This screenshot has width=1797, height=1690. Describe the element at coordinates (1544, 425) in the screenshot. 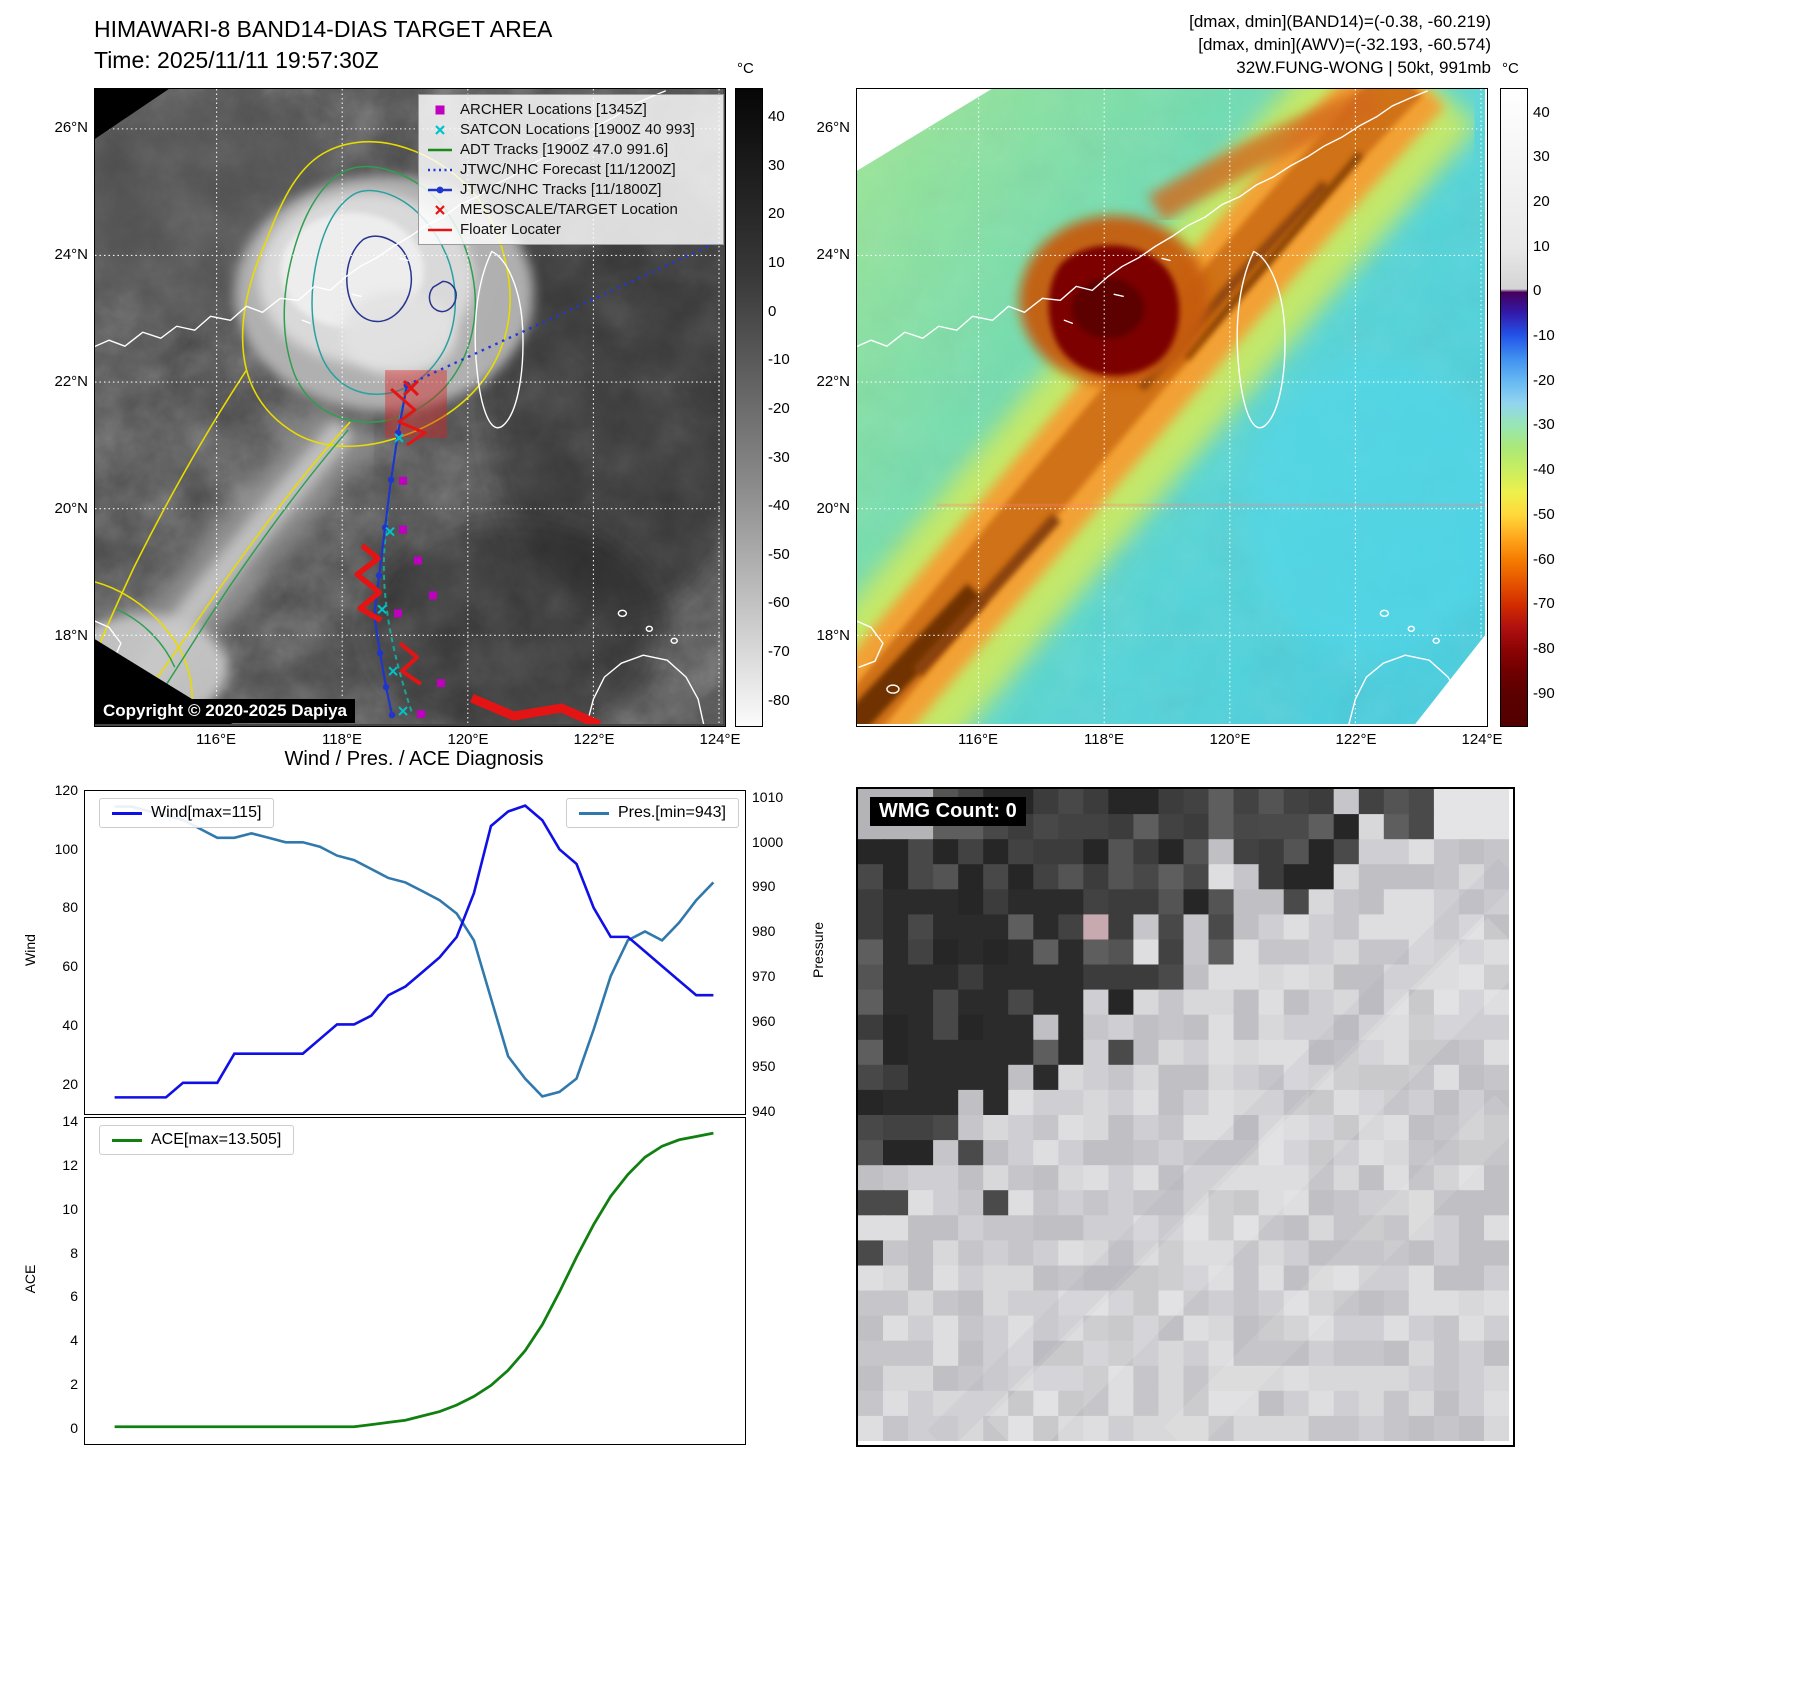

I see `awv-colorbar-tick: -30` at that location.